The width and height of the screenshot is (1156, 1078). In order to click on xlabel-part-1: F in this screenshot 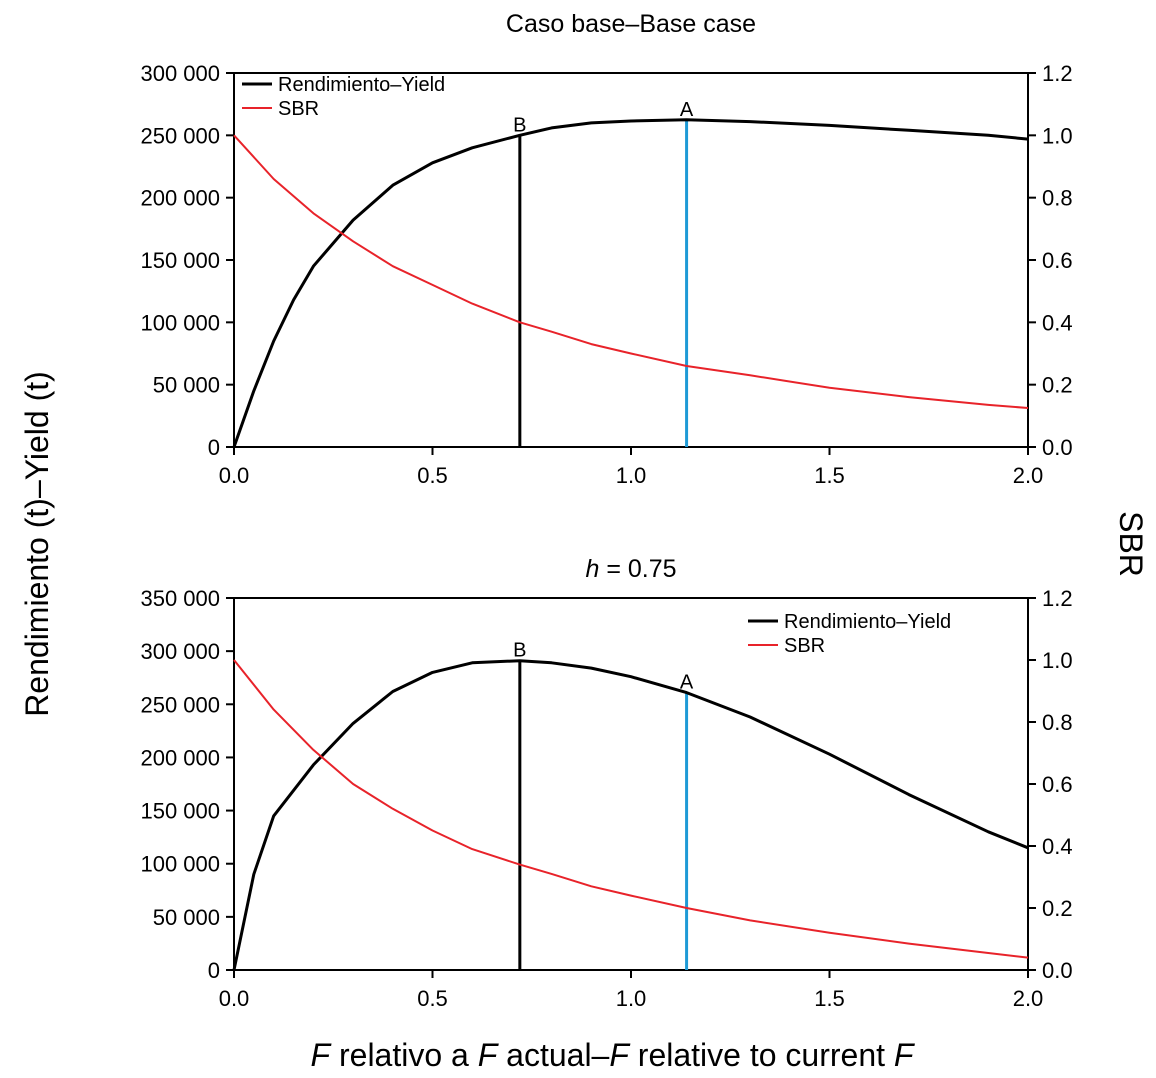, I will do `click(322, 1055)`.